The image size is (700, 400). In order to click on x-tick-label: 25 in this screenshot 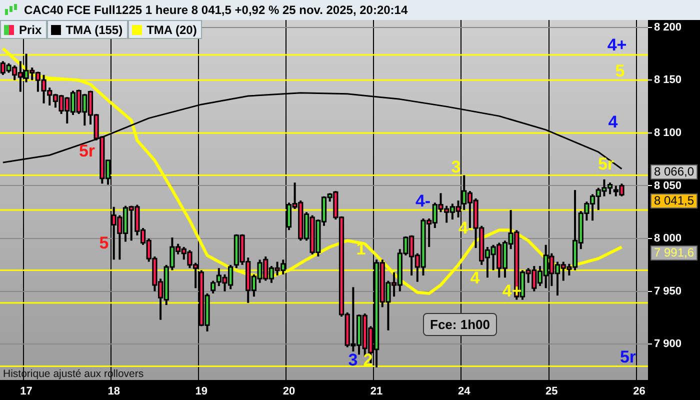, I will do `click(552, 392)`.